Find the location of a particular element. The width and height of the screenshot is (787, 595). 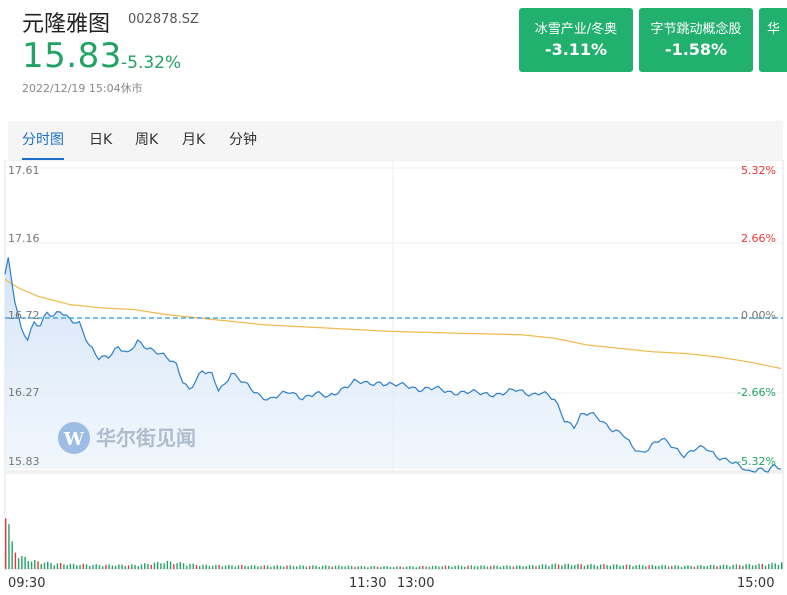

tab-weekly-k: 周K is located at coordinates (147, 140).